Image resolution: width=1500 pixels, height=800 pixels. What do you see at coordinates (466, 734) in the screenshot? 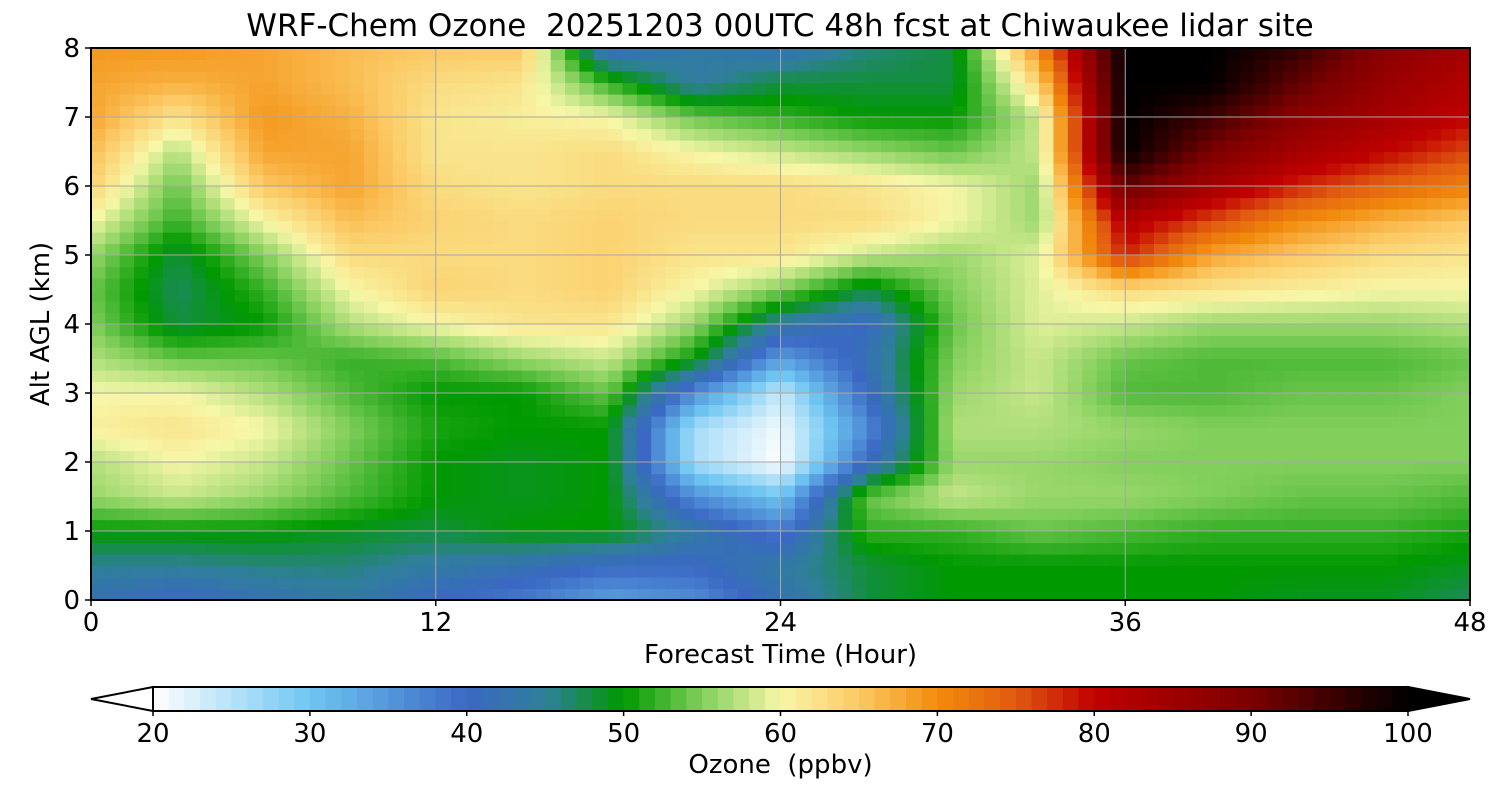
I see `colorbar-tick-label: 40` at bounding box center [466, 734].